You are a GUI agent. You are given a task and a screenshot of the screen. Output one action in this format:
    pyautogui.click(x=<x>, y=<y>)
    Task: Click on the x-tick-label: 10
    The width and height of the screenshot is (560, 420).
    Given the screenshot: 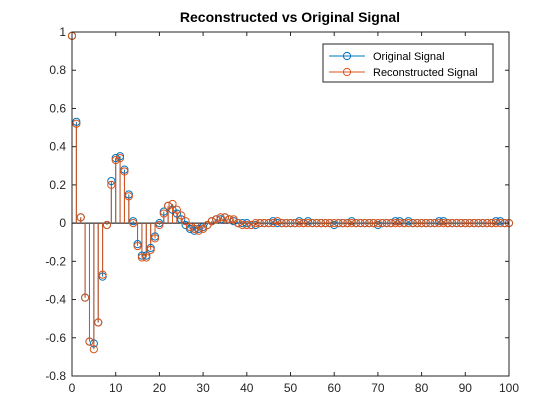 What is the action you would take?
    pyautogui.click(x=116, y=388)
    